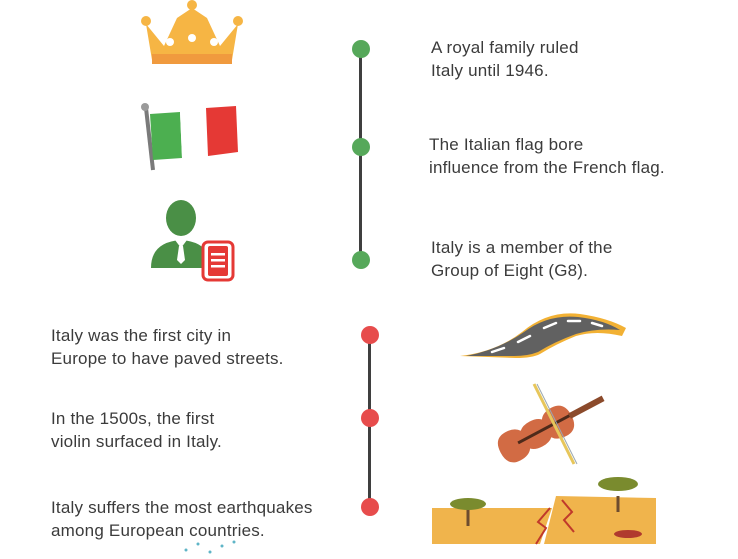 The width and height of the screenshot is (738, 559). What do you see at coordinates (543, 335) in the screenshot?
I see `paved-road-icon` at bounding box center [543, 335].